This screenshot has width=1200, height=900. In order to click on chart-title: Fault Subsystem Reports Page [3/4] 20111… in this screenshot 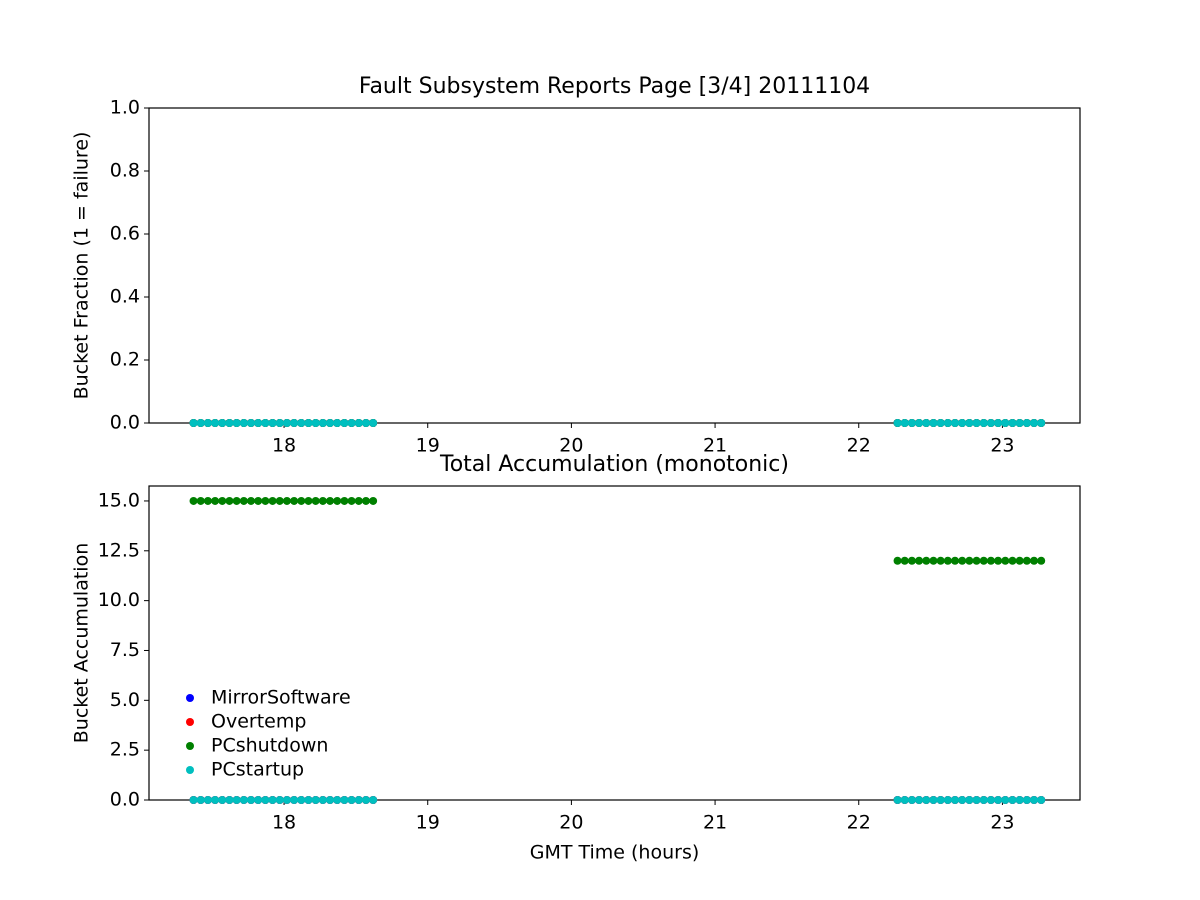, I will do `click(614, 86)`.